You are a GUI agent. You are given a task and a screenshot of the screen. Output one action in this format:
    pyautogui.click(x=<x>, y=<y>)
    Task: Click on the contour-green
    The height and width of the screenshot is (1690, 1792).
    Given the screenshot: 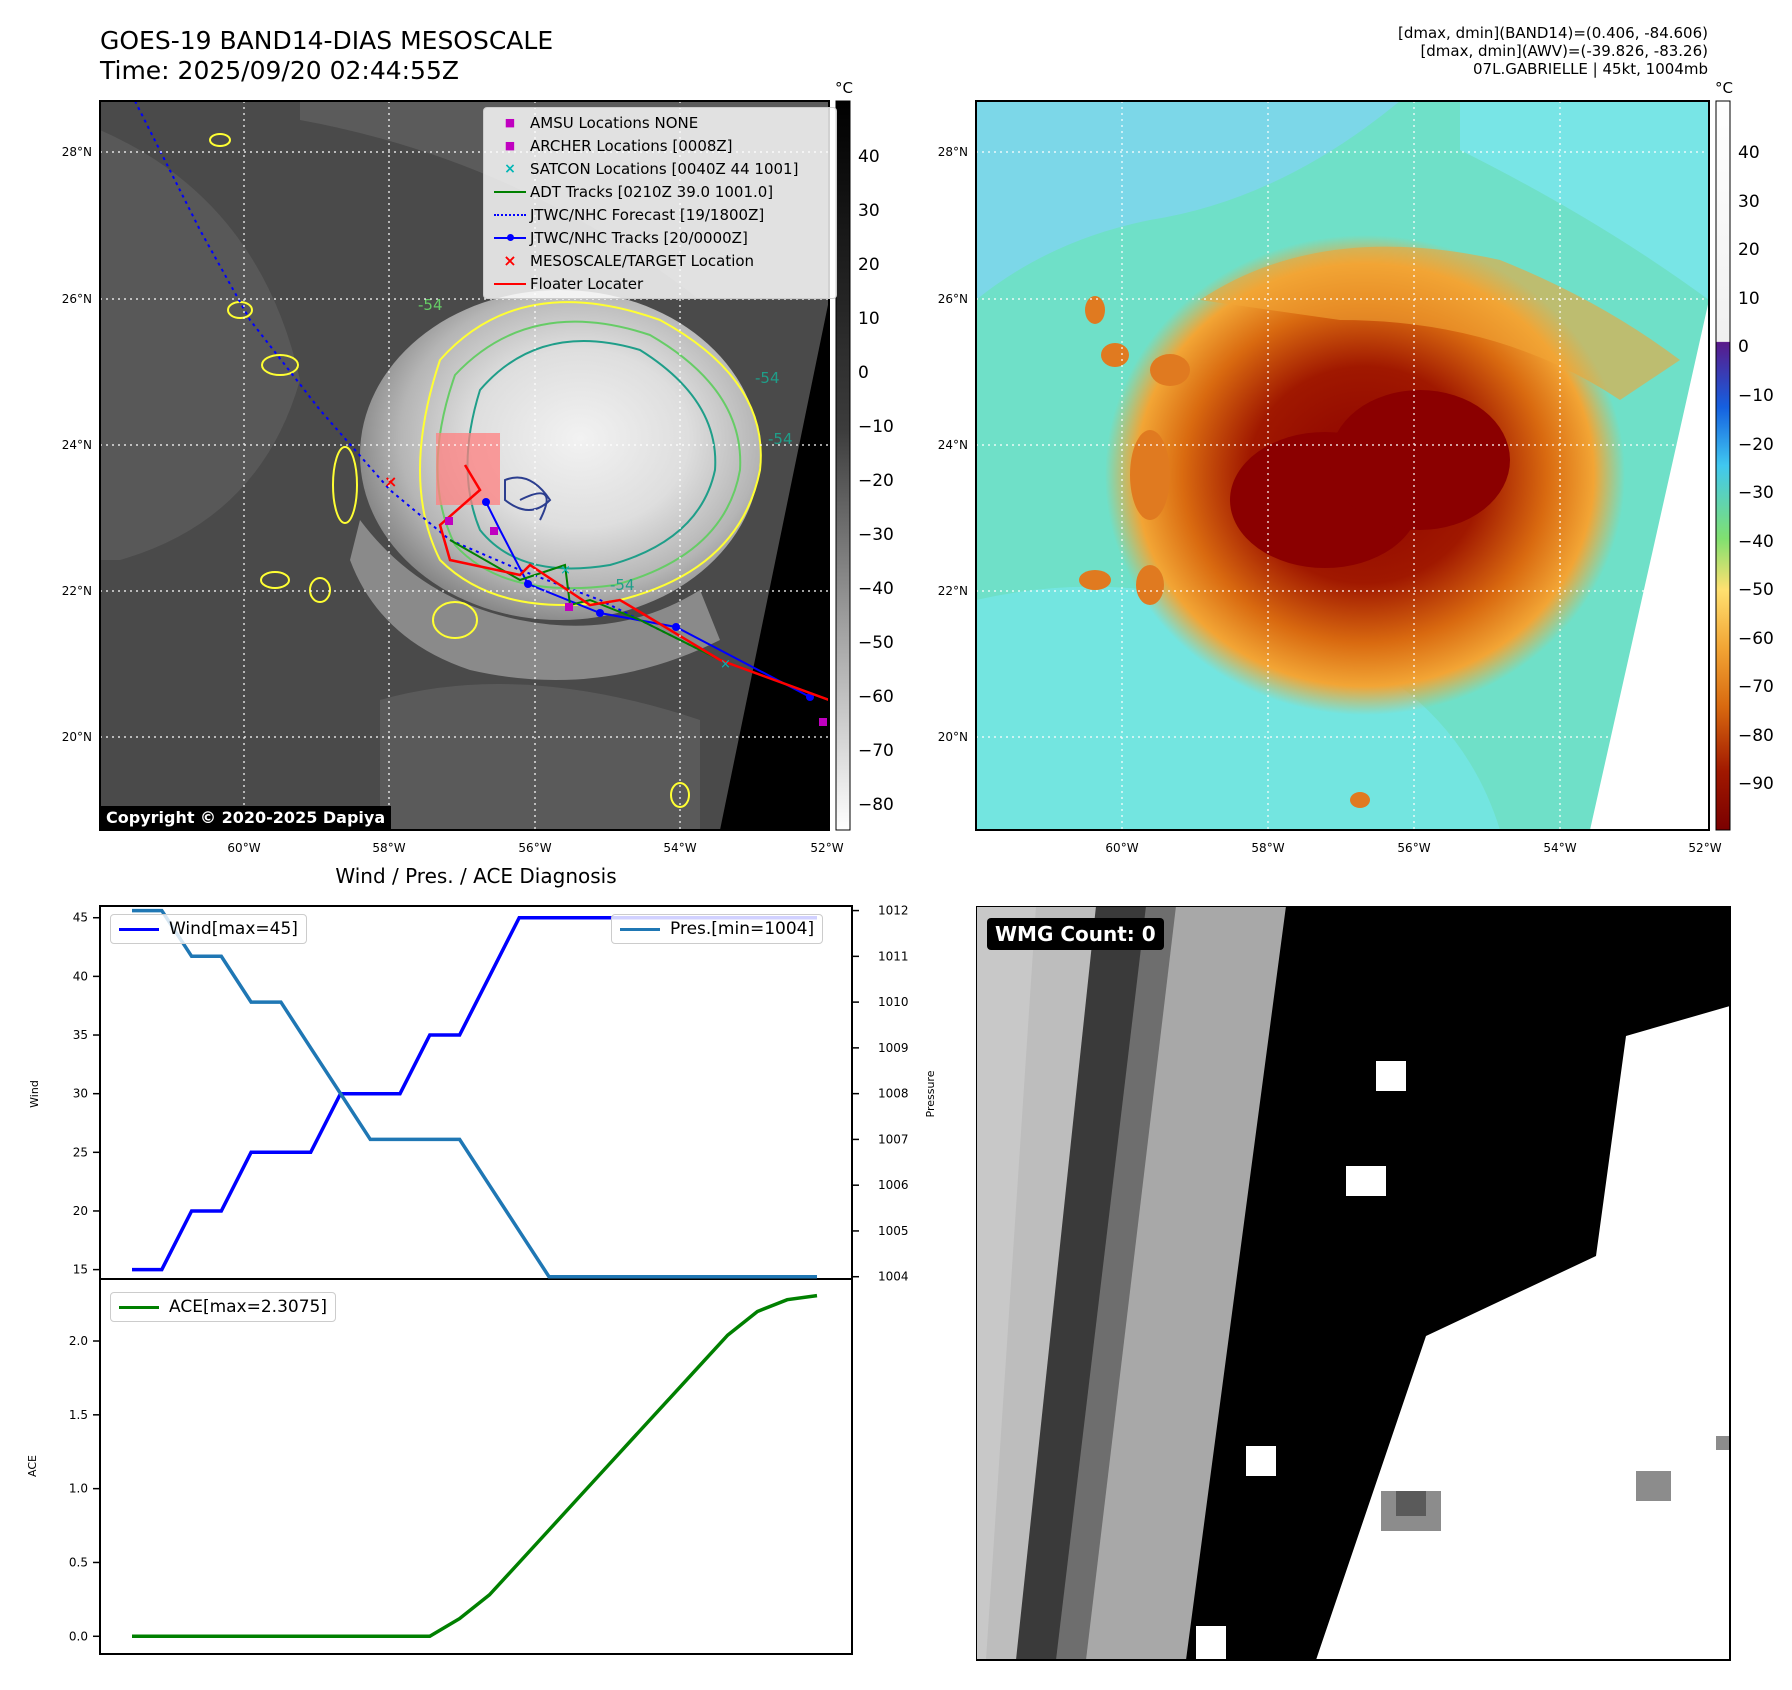 What is the action you would take?
    pyautogui.click(x=589, y=455)
    